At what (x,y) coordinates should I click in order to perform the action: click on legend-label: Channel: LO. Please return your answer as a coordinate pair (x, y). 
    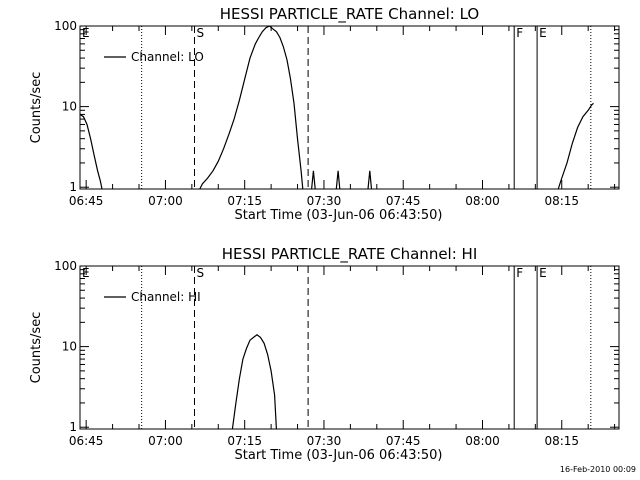
    Looking at the image, I should click on (167, 57).